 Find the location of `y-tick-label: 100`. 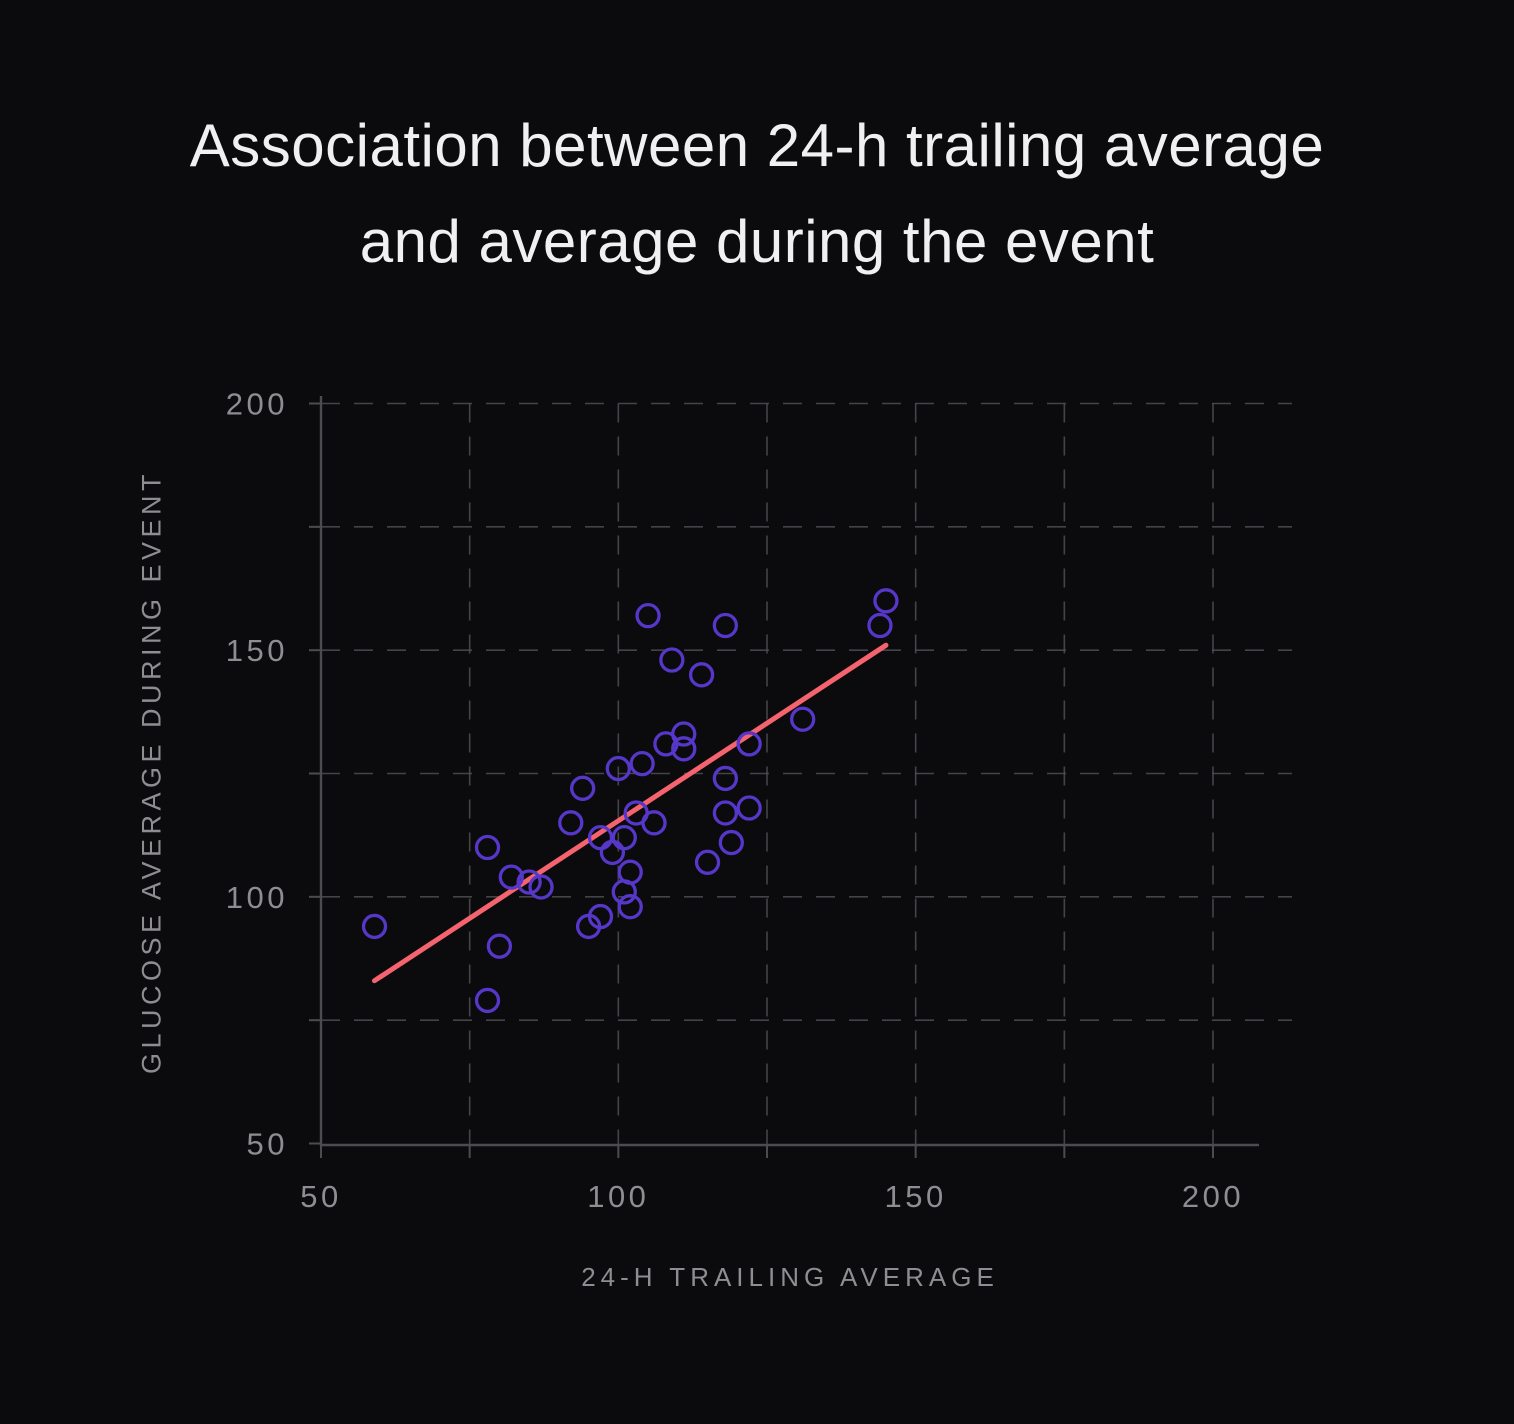

y-tick-label: 100 is located at coordinates (257, 897).